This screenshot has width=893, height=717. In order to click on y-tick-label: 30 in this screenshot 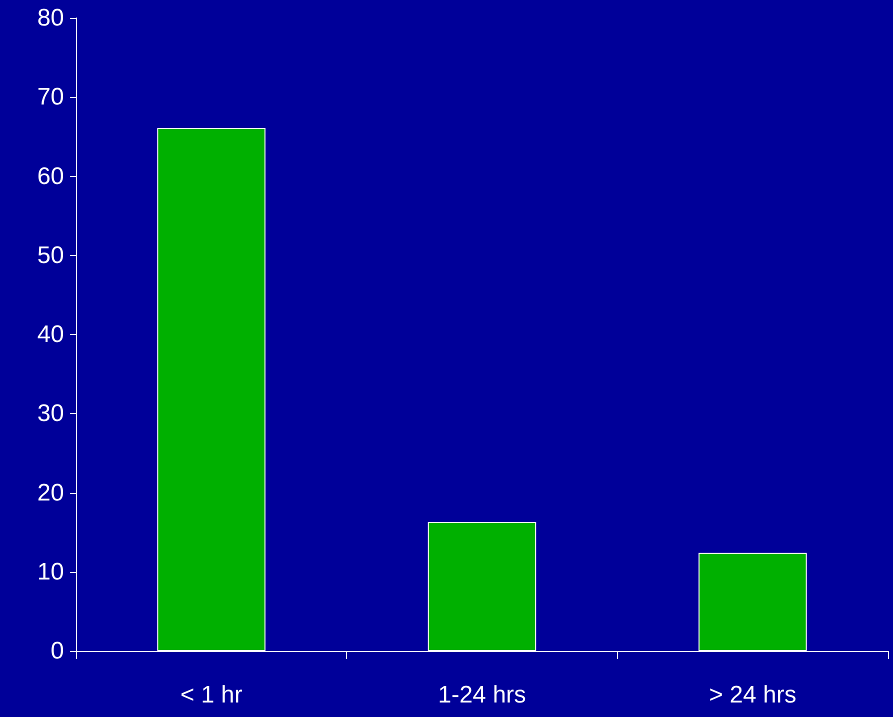, I will do `click(50, 414)`.